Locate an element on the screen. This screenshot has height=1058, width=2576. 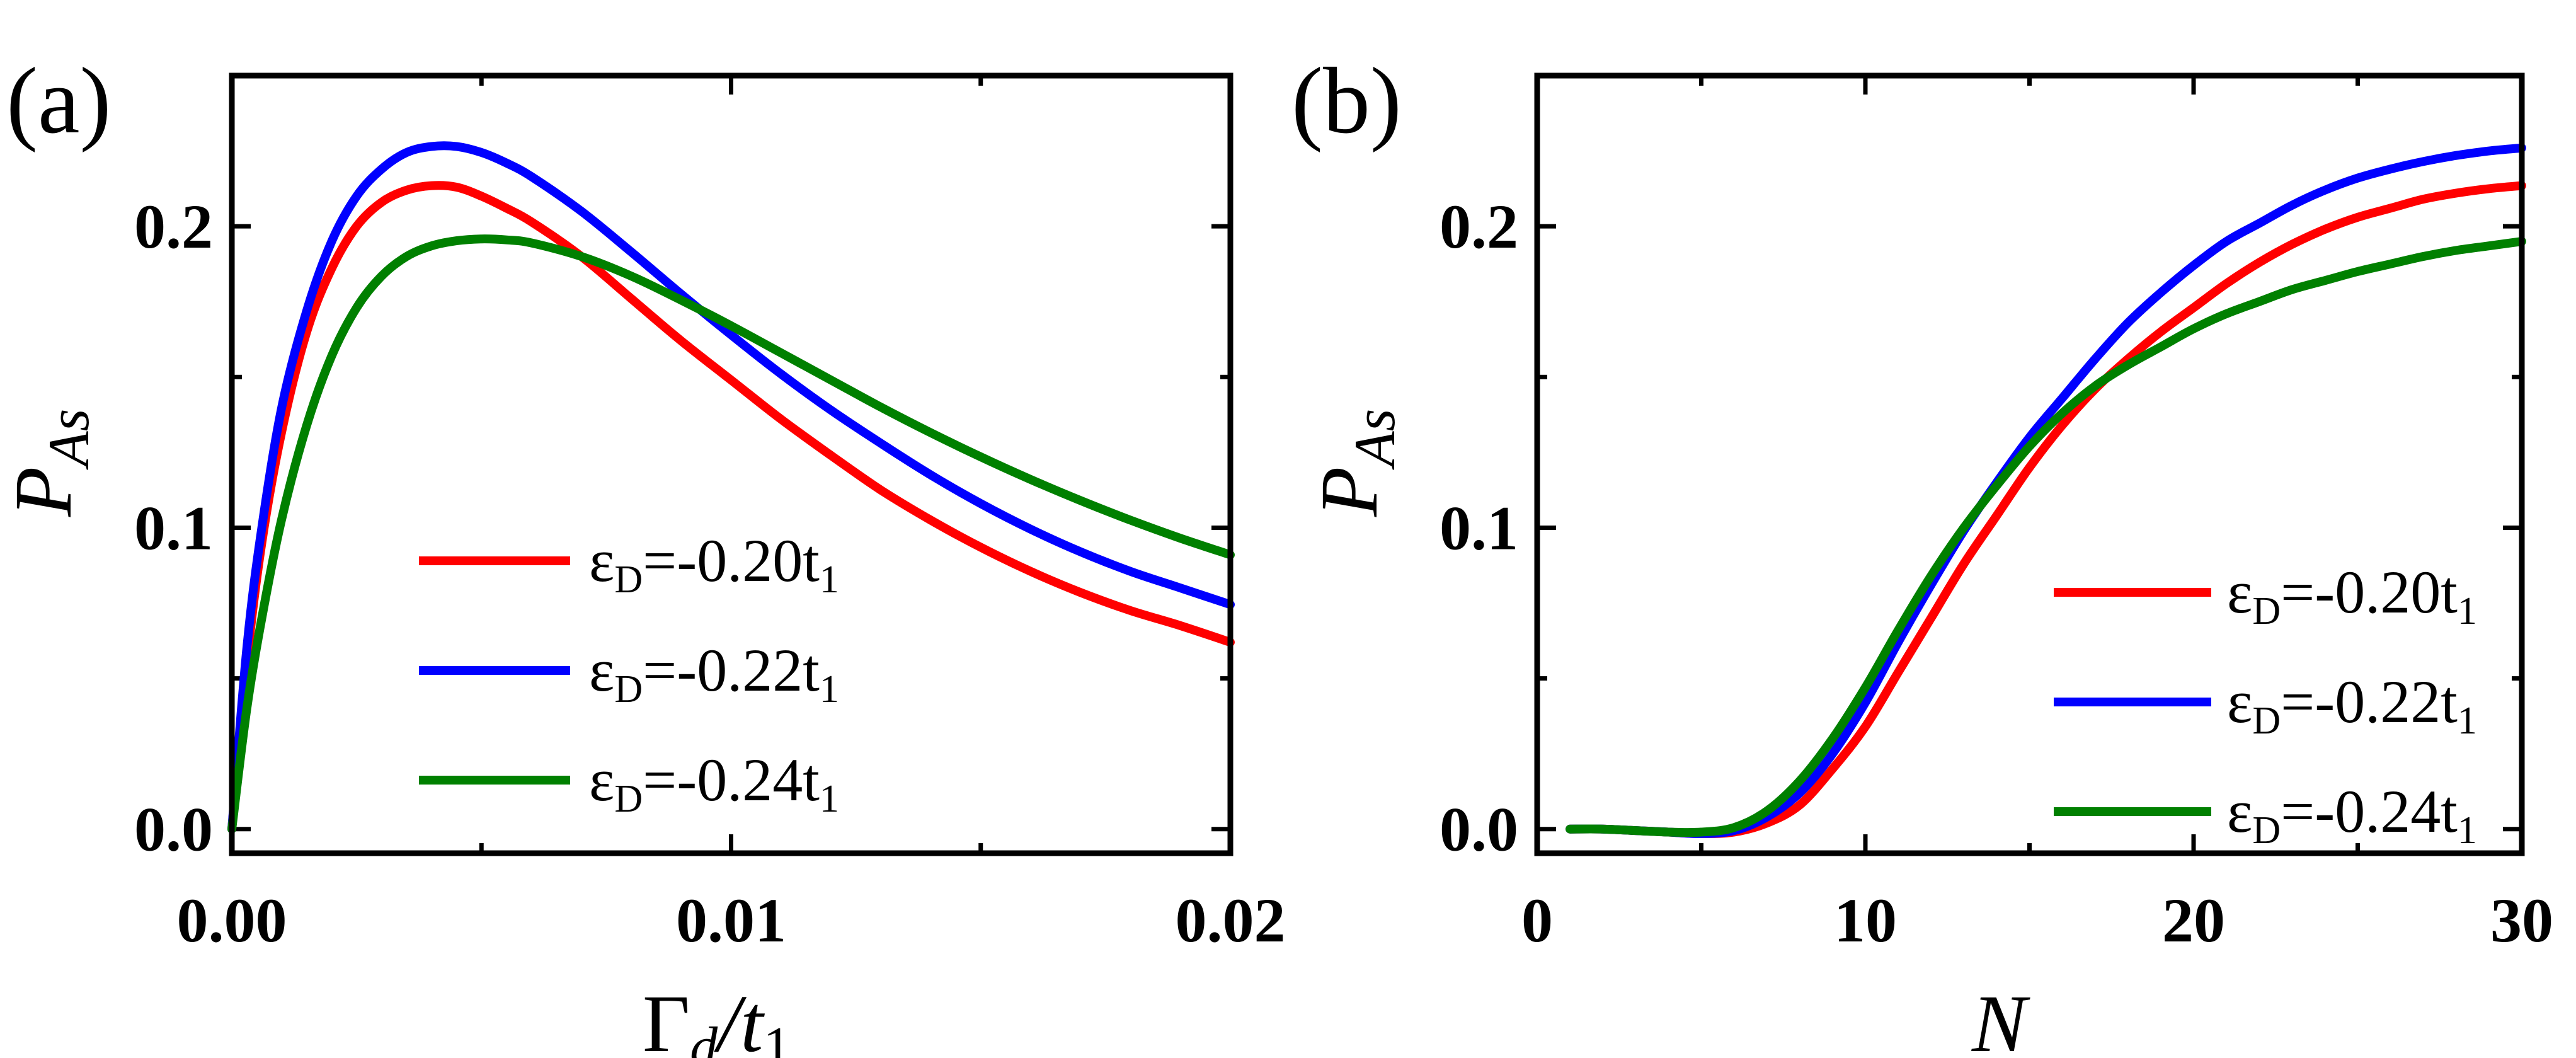
legend-b-2-sub: D is located at coordinates (2266, 830).